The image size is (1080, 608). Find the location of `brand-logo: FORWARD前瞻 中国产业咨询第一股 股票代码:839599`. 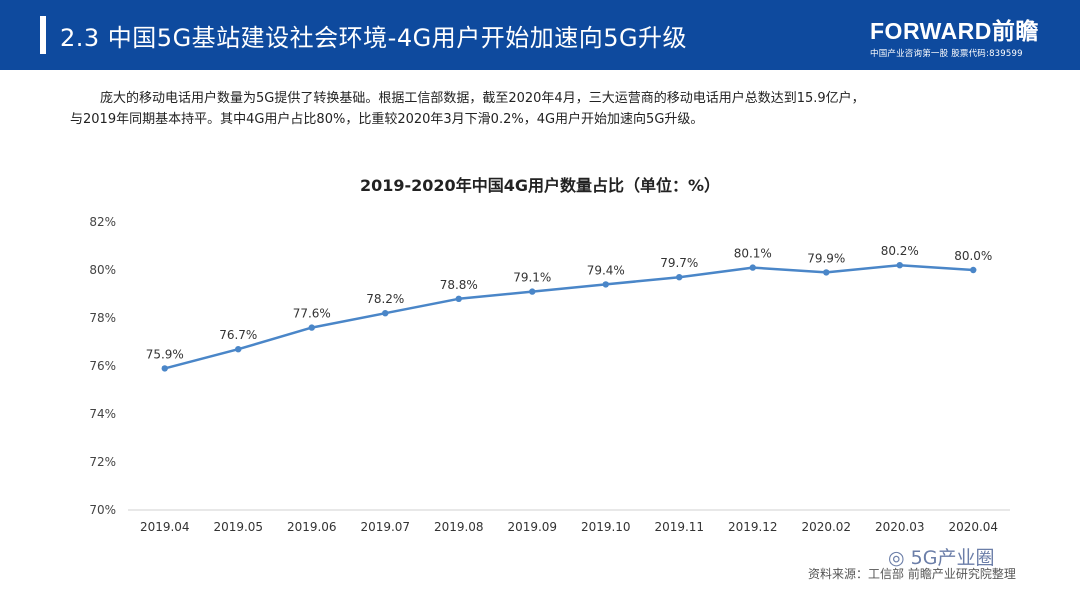

brand-logo: FORWARD前瞻 中国产业咨询第一股 股票代码:839599 is located at coordinates (970, 35).